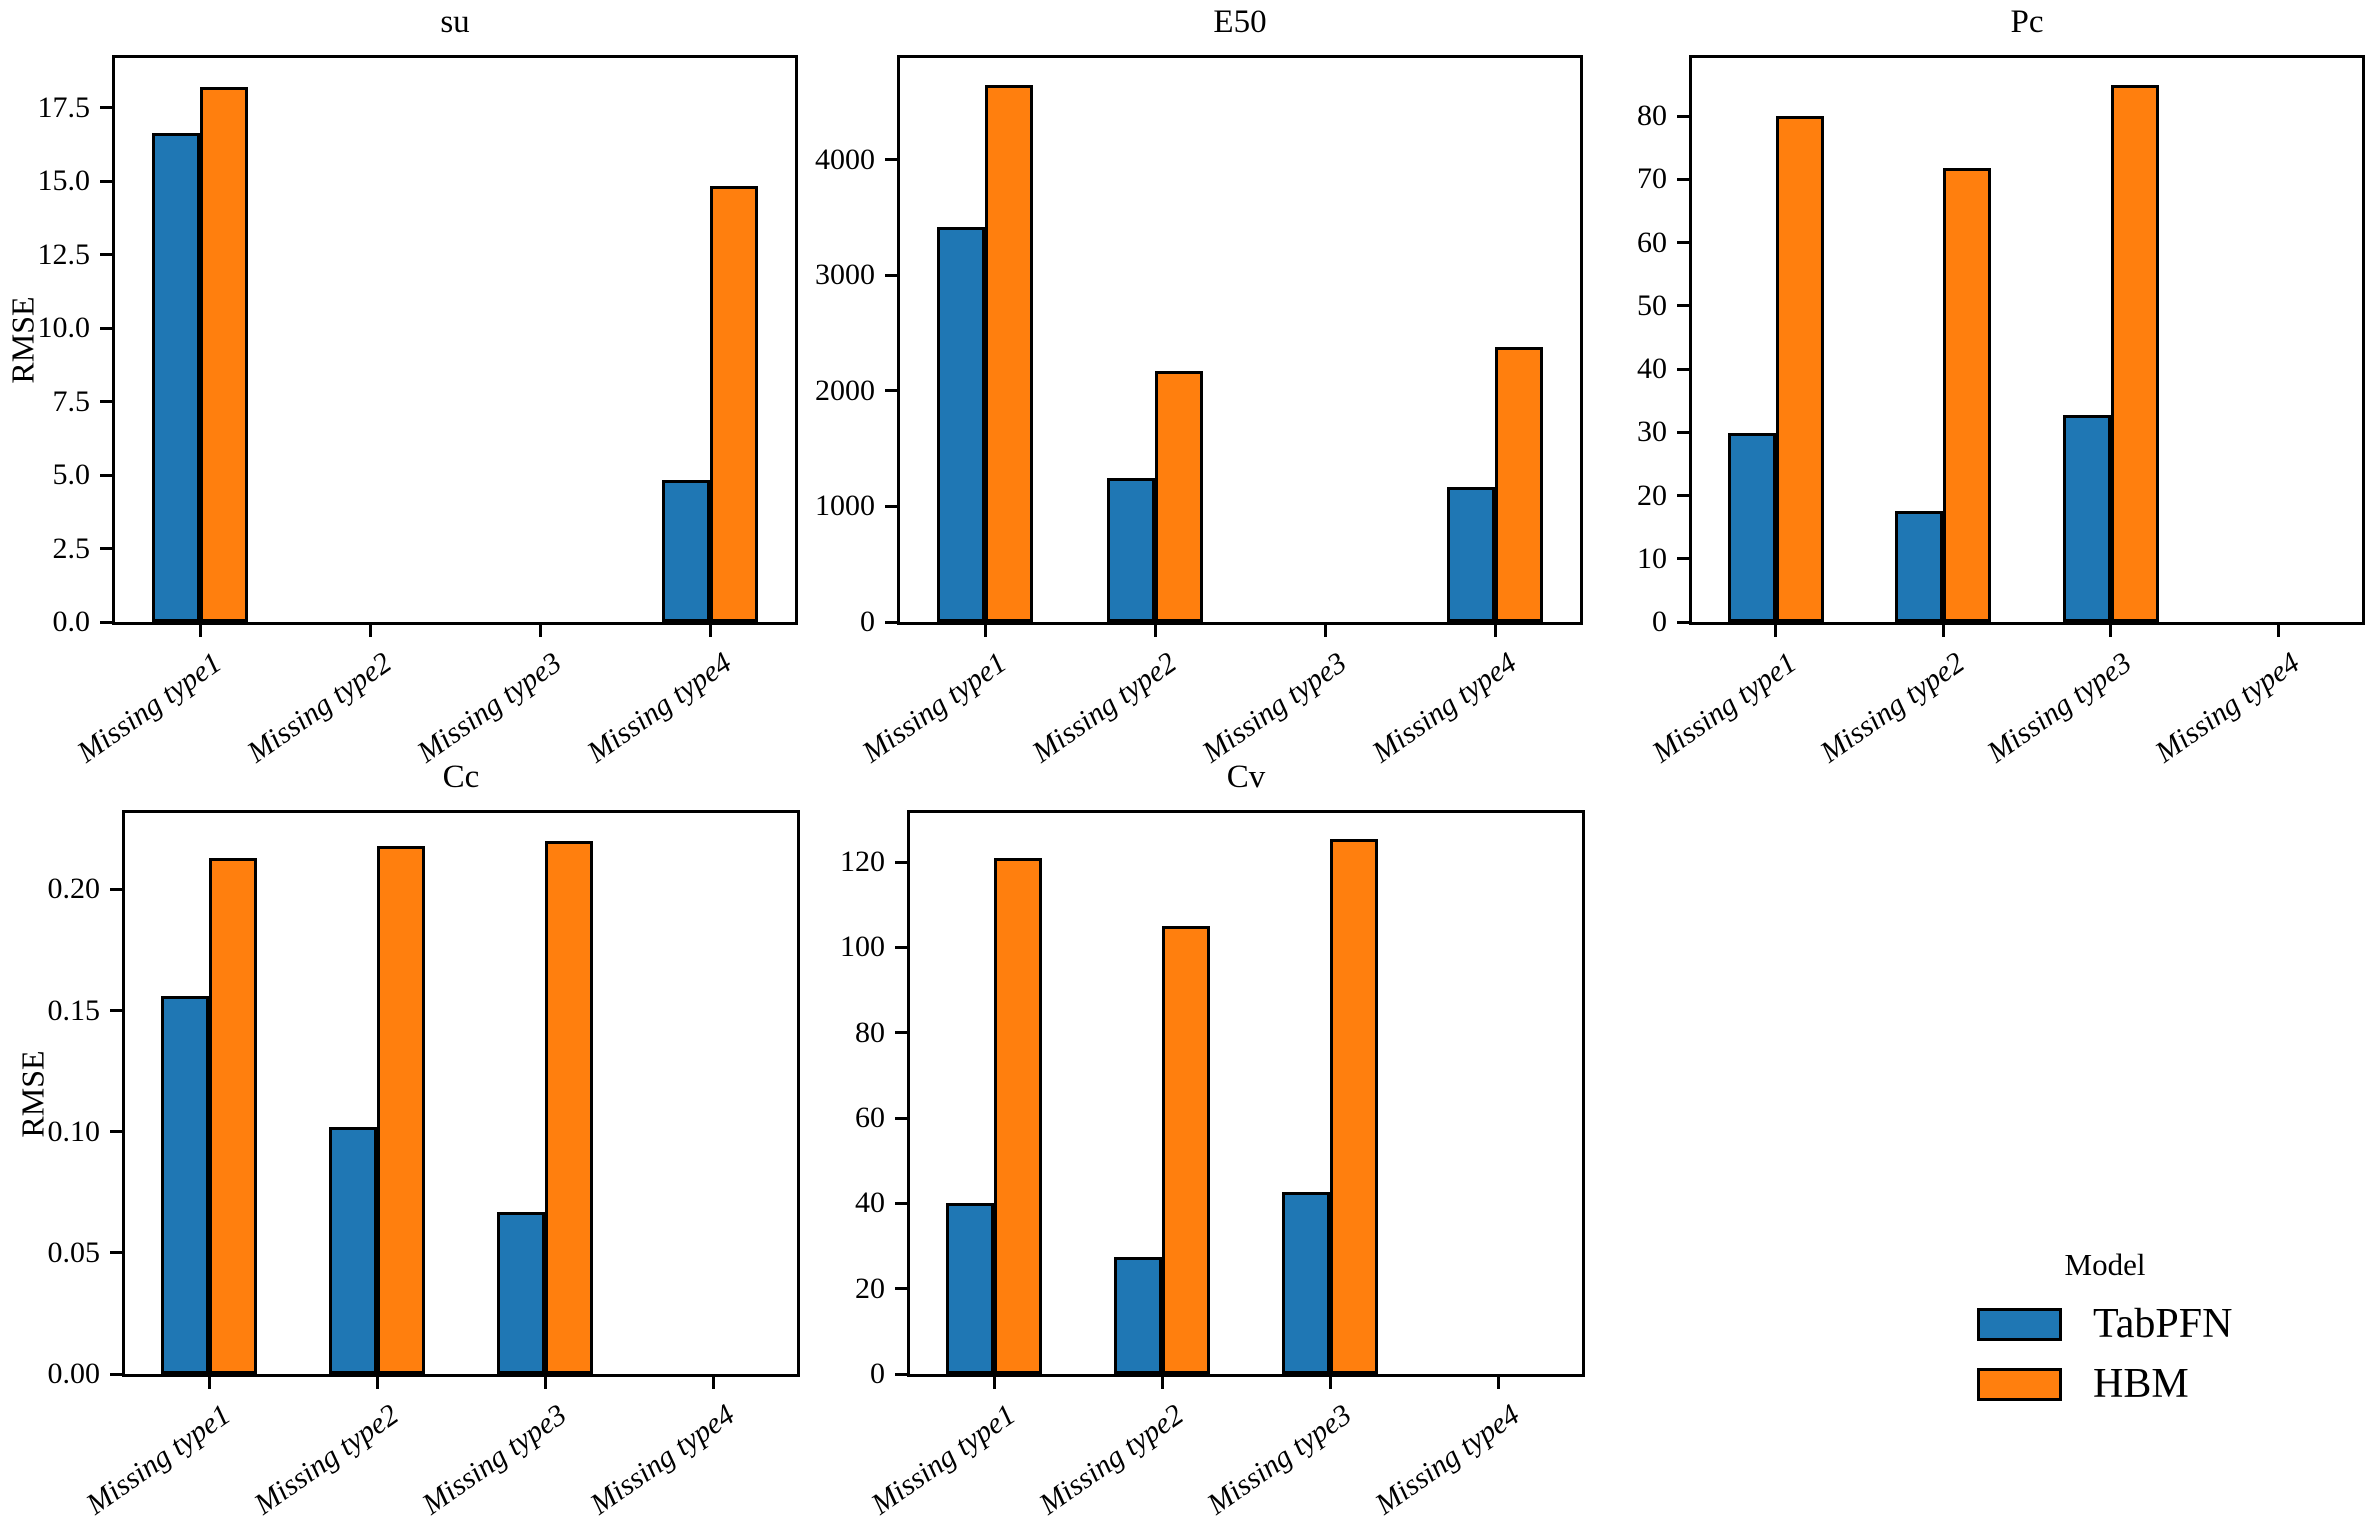  What do you see at coordinates (862, 947) in the screenshot?
I see `y-tick-label: 100` at bounding box center [862, 947].